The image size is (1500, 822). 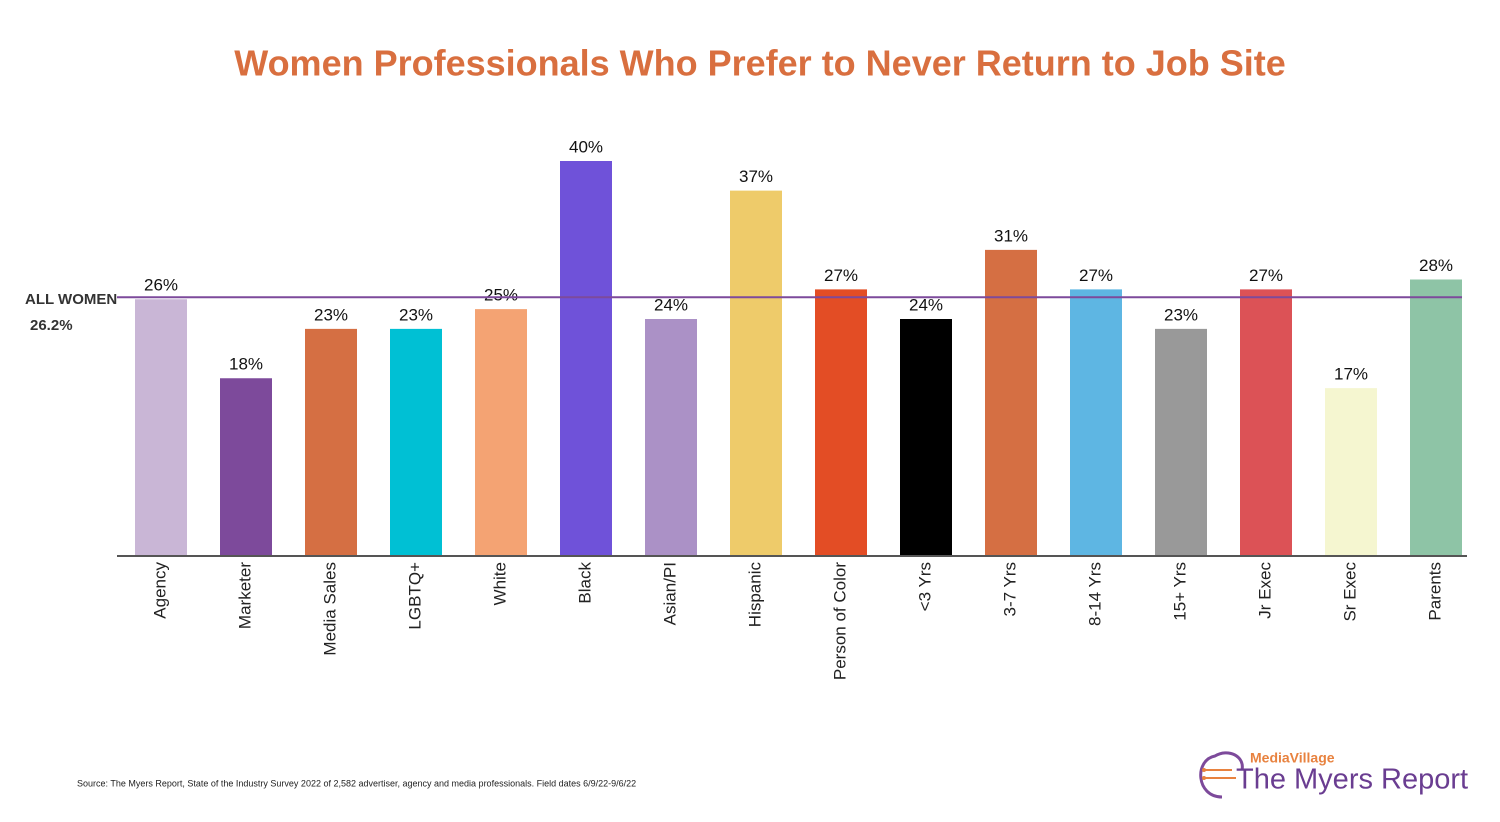 I want to click on x-tick-label: Media Sales, so click(x=329, y=609).